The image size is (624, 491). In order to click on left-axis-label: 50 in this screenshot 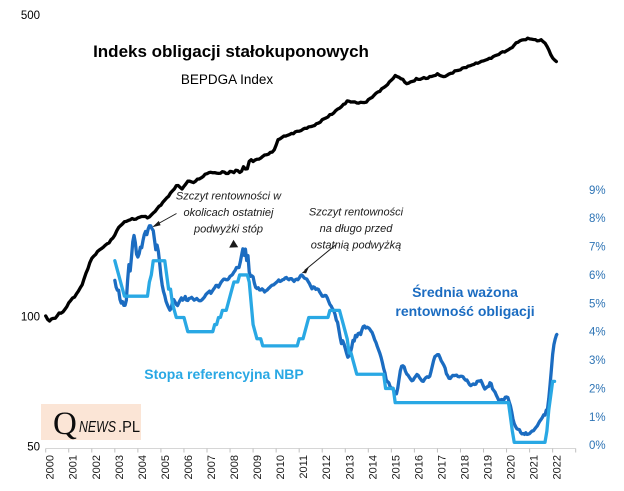, I will do `click(33, 448)`.